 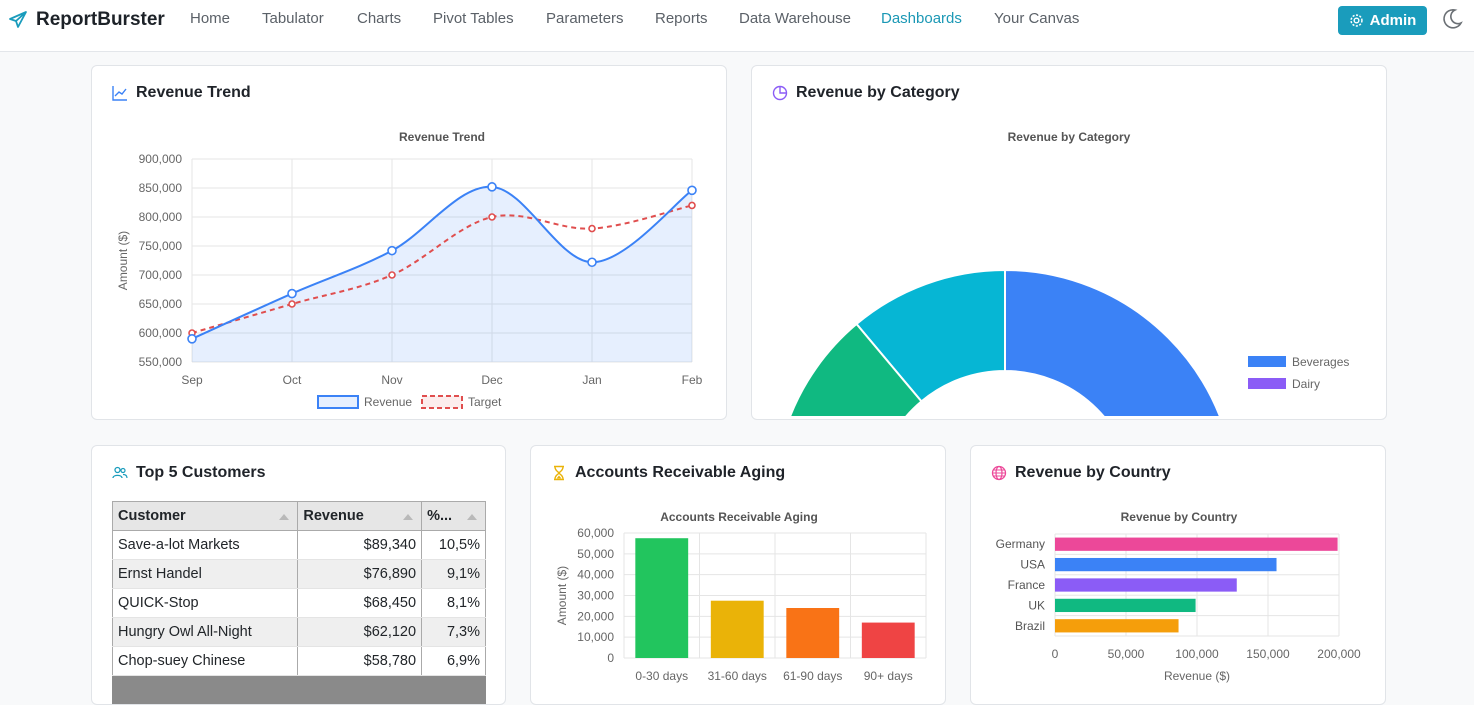 I want to click on table-row: Chop-suey Chinese $58,780 6,9%, so click(x=298, y=661).